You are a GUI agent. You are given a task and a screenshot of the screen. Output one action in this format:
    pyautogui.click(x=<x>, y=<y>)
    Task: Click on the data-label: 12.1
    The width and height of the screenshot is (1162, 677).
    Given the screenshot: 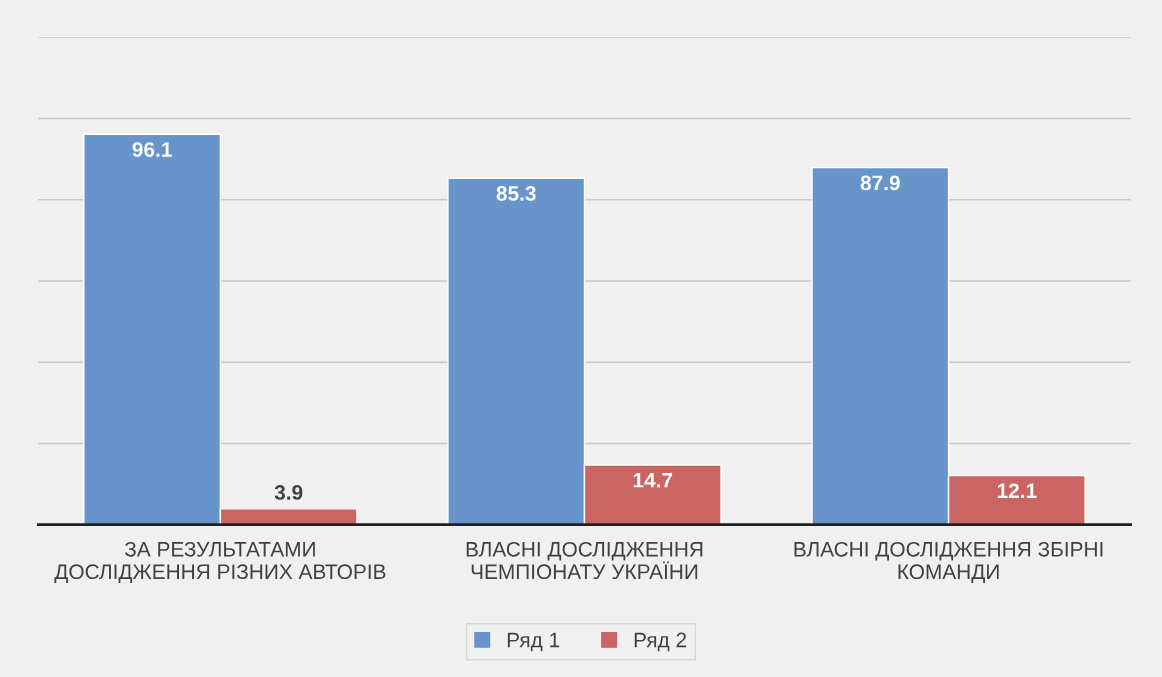 What is the action you would take?
    pyautogui.click(x=1017, y=490)
    